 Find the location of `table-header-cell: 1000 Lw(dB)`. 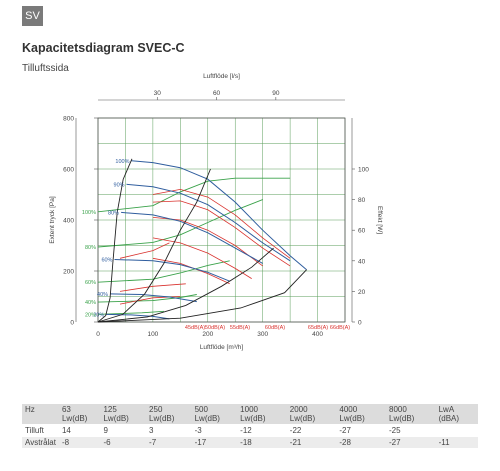

table-header-cell: 1000 Lw(dB) is located at coordinates (262, 414).